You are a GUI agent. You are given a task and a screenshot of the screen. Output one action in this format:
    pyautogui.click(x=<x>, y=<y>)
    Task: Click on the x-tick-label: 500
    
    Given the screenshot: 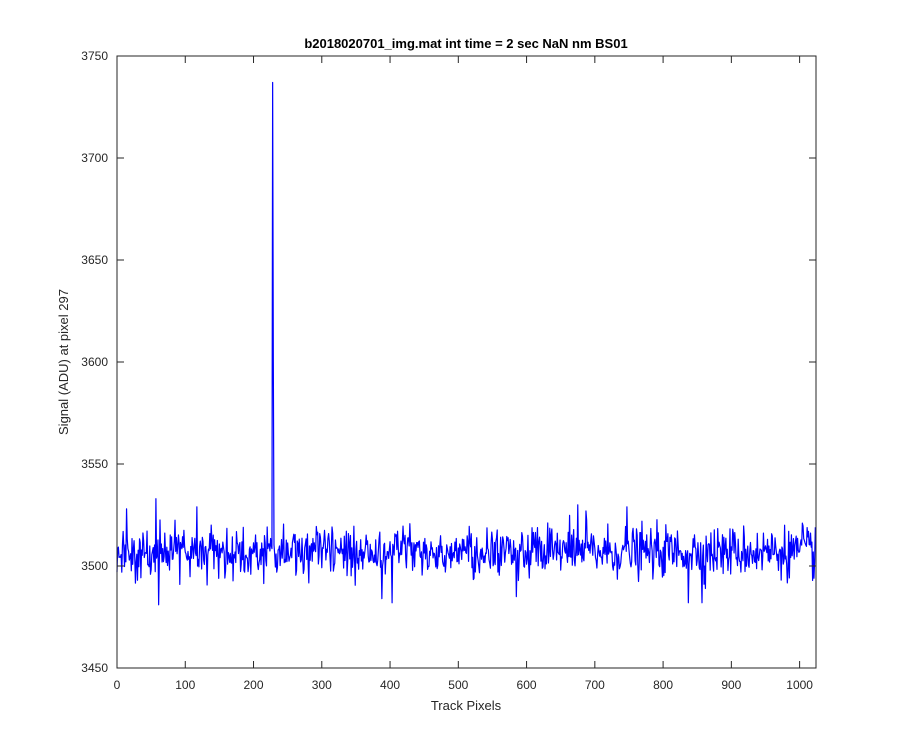 What is the action you would take?
    pyautogui.click(x=458, y=685)
    